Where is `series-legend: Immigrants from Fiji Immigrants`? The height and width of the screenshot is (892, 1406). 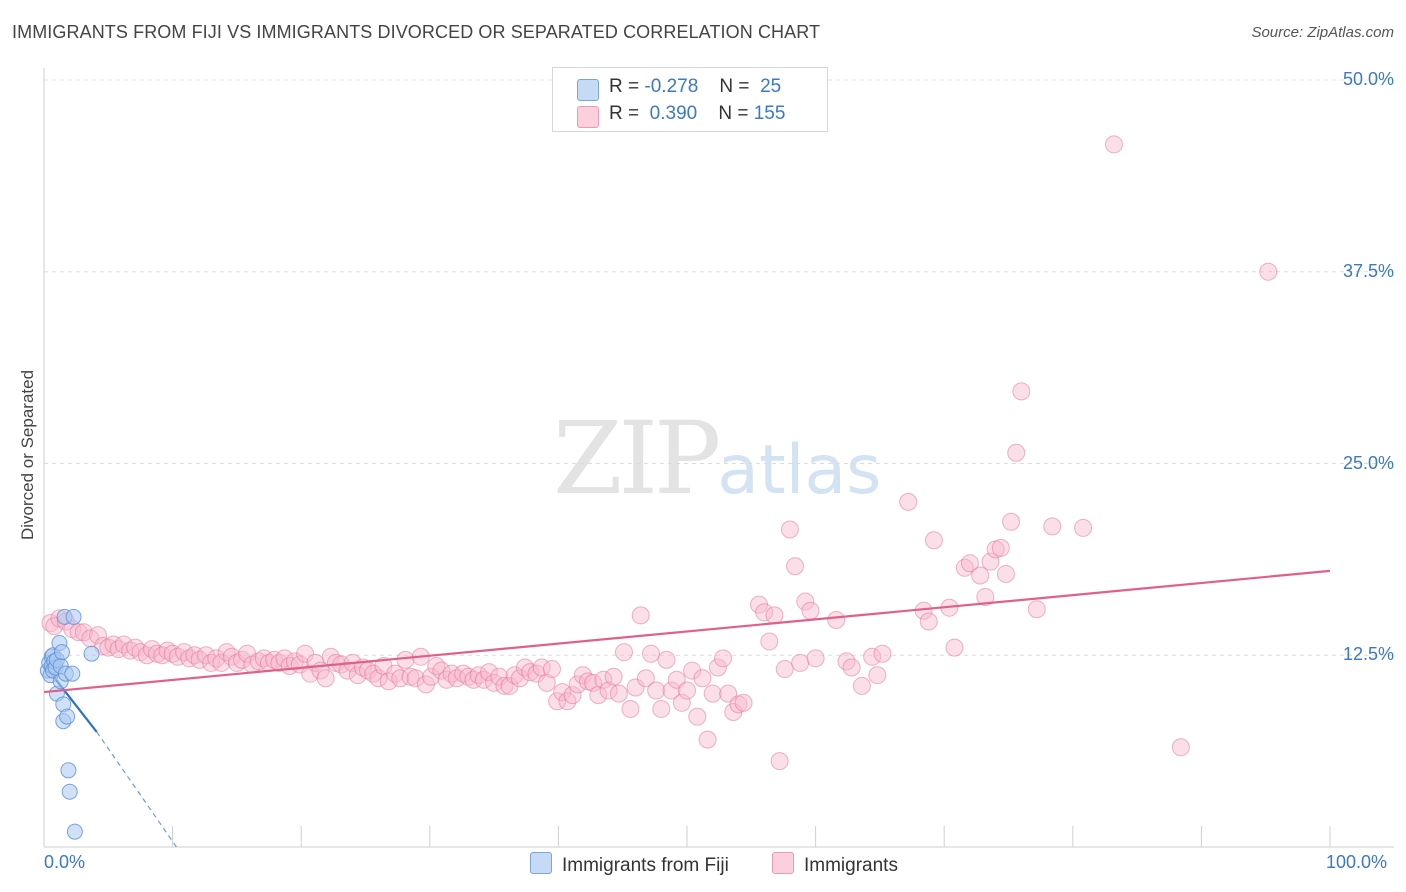 series-legend: Immigrants from Fiji Immigrants is located at coordinates (703, 865).